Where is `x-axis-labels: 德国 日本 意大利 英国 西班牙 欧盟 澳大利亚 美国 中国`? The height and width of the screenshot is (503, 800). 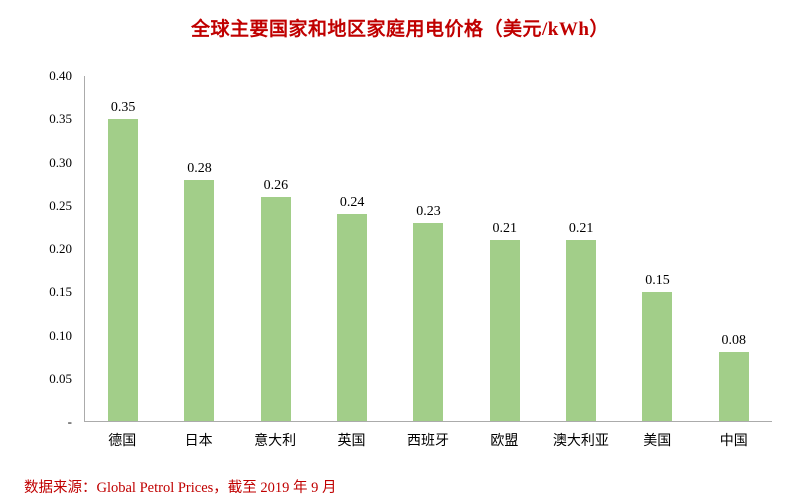
x-axis-labels: 德国 日本 意大利 英国 西班牙 欧盟 澳大利亚 美国 中国 is located at coordinates (428, 440).